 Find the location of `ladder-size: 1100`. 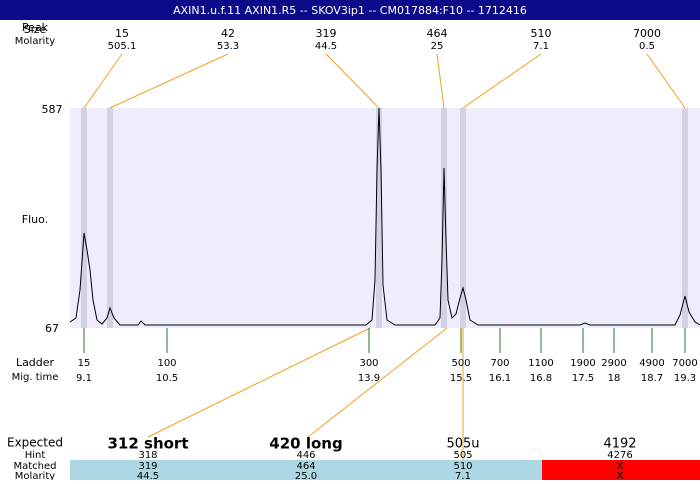

ladder-size: 1100 is located at coordinates (540, 363).